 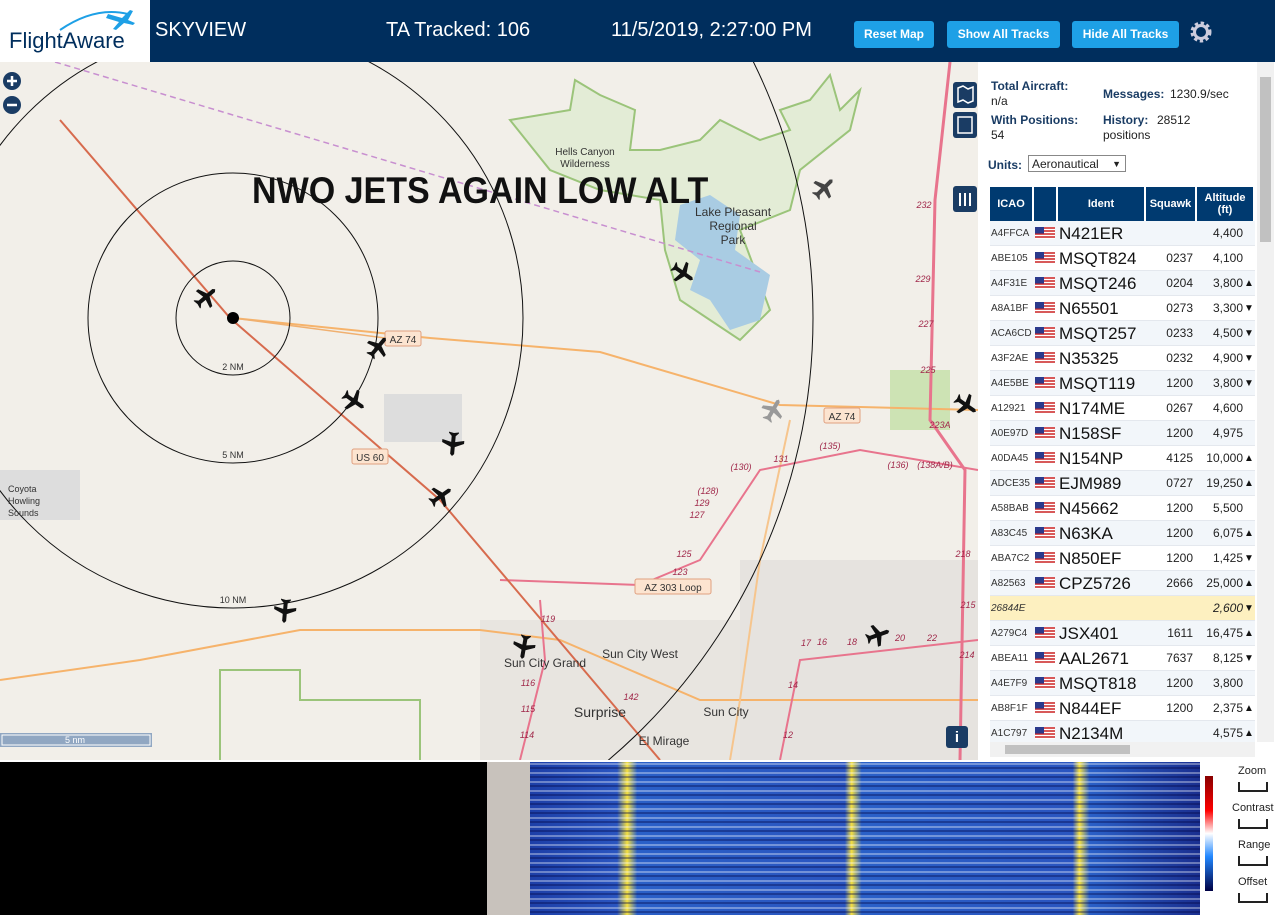 I want to click on table-row: ABE105 MSQT824 0237 4,100, so click(x=1122, y=258).